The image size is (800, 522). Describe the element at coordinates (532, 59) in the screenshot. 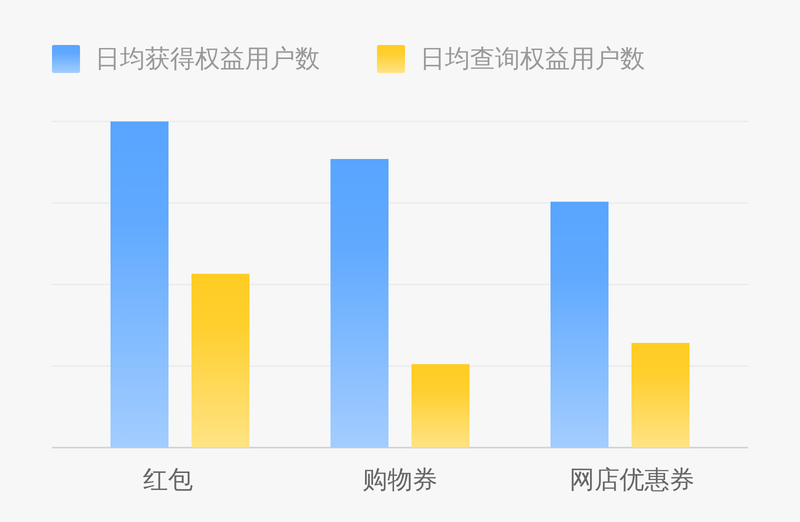

I see `legend-label: 日均查询权益用户数` at that location.